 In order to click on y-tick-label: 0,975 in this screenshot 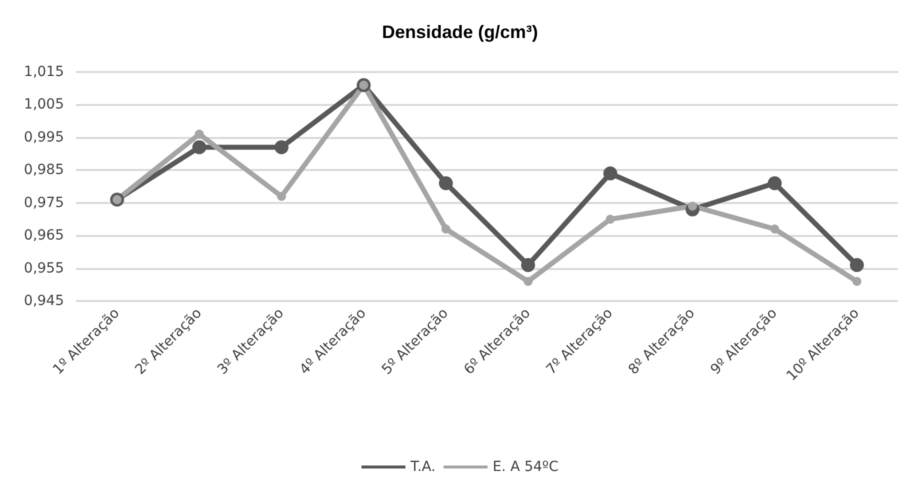, I will do `click(44, 202)`.